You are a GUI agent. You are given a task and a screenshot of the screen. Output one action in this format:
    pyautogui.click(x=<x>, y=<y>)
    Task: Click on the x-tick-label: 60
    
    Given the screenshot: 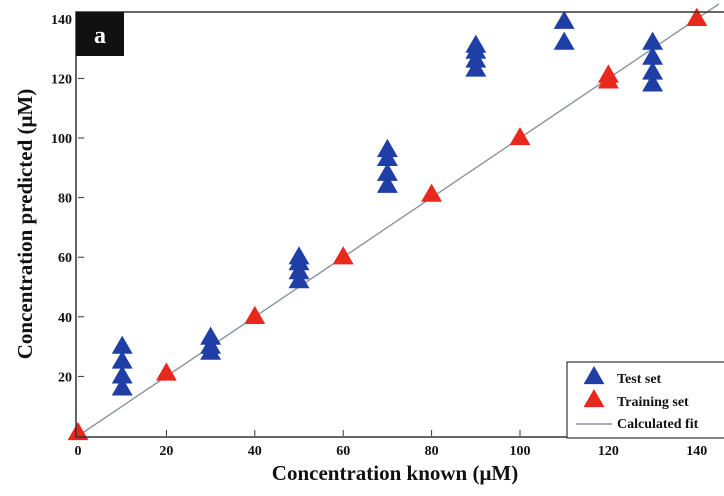 What is the action you would take?
    pyautogui.click(x=343, y=451)
    